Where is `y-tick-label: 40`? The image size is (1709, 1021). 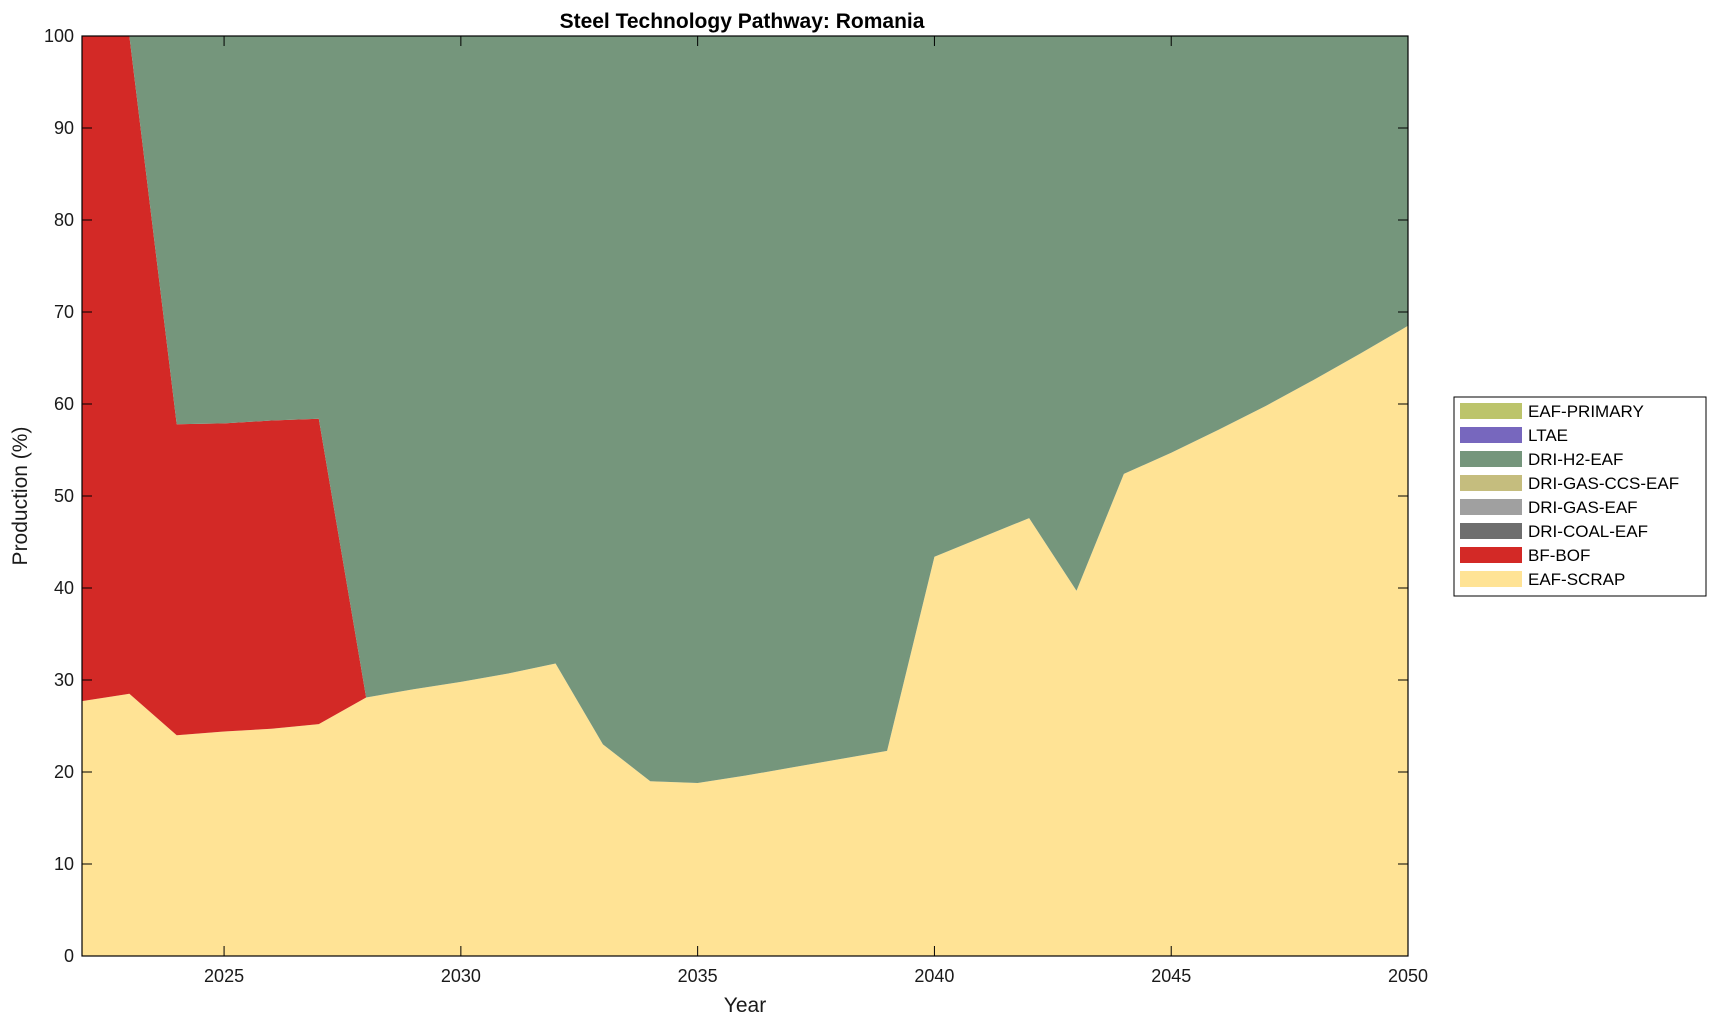
y-tick-label: 40 is located at coordinates (64, 588).